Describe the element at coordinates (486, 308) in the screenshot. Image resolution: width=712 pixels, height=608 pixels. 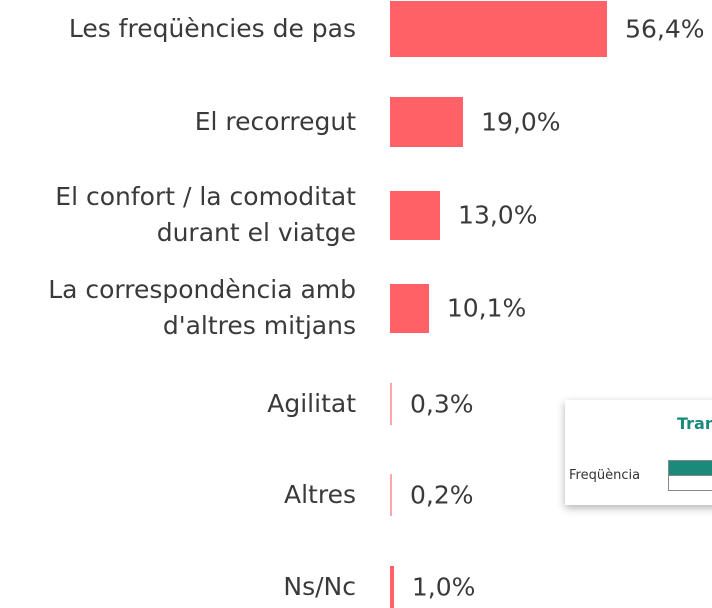
I see `value-label: 10,1%` at that location.